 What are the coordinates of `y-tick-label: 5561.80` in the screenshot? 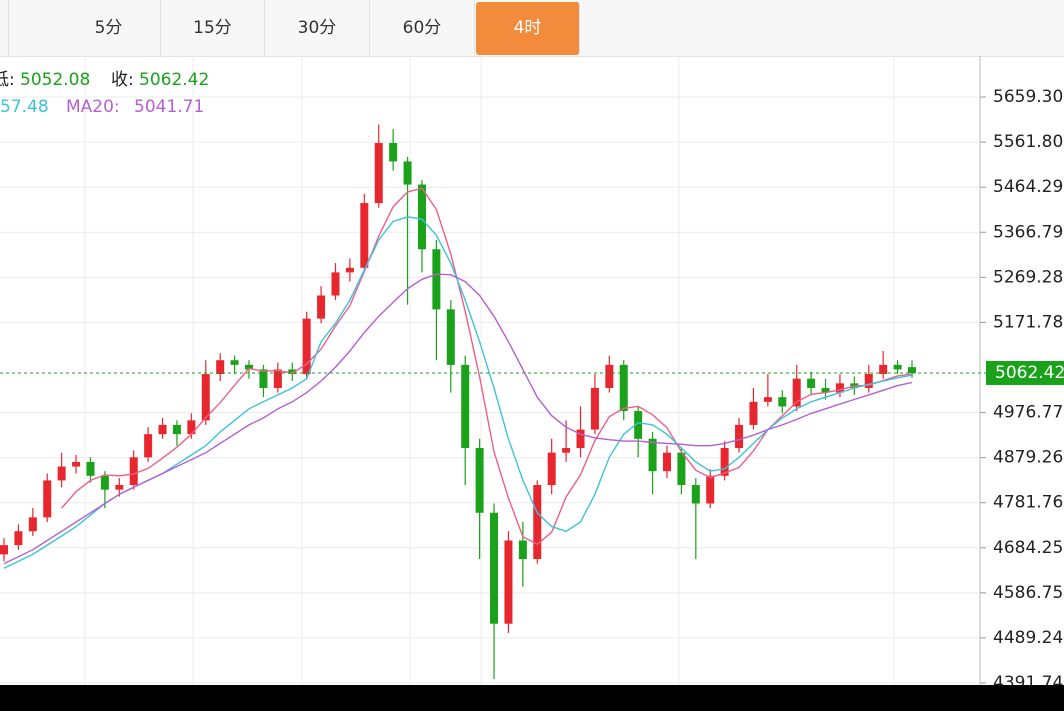 It's located at (1028, 142).